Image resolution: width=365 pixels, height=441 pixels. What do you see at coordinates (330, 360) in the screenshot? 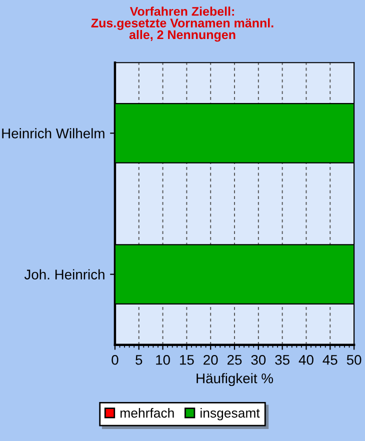
I see `x-tick-label: 45` at bounding box center [330, 360].